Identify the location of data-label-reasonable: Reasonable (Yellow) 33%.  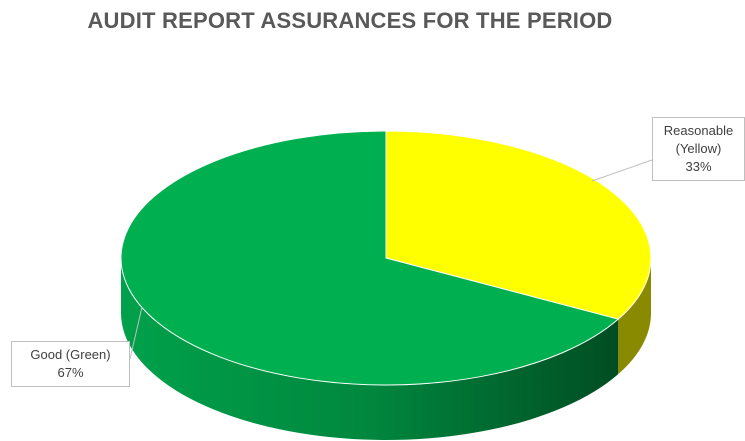
(698, 149).